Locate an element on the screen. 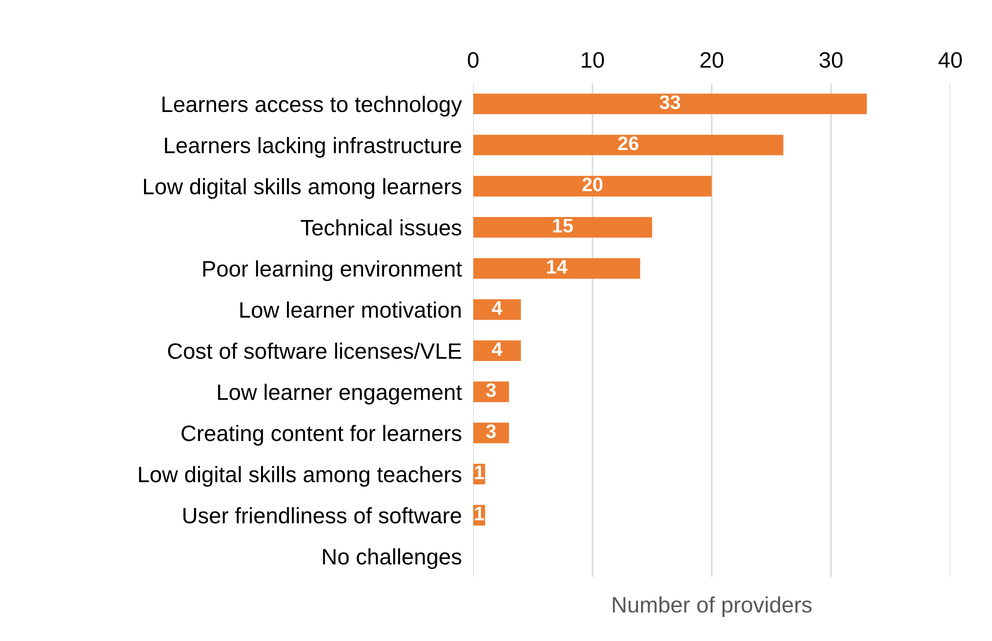 This screenshot has height=641, width=992. y-tick-label: Cost of software licenses/VLE is located at coordinates (315, 350).